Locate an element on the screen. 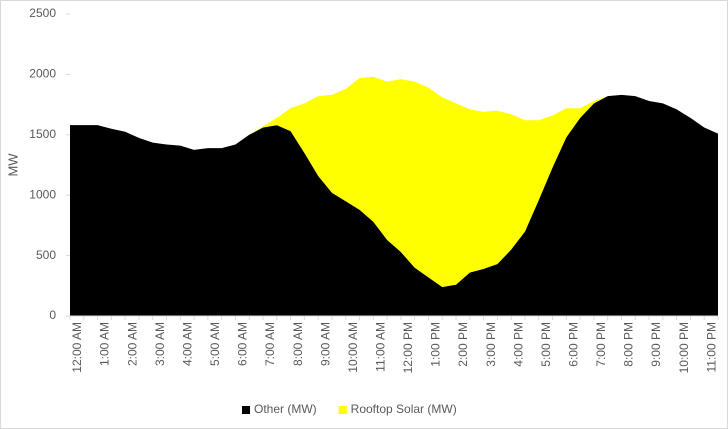 The width and height of the screenshot is (728, 429). y-tick-label: 1500 is located at coordinates (42, 134).